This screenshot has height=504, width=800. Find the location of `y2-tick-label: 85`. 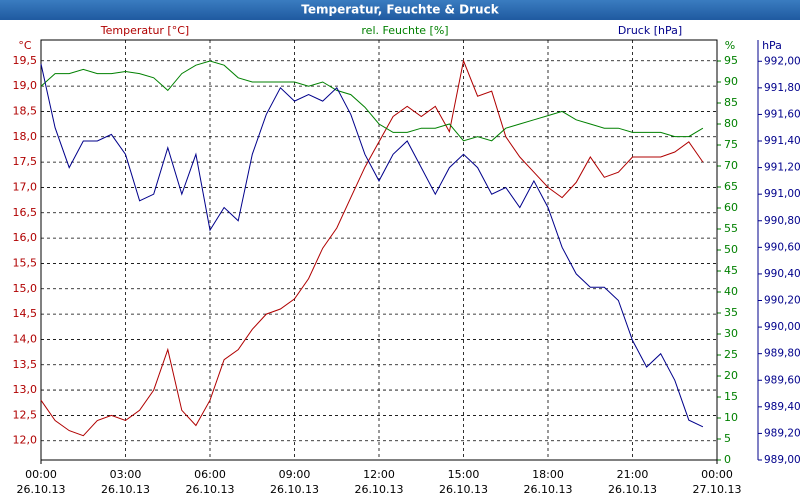

y2-tick-label: 85 is located at coordinates (731, 102).